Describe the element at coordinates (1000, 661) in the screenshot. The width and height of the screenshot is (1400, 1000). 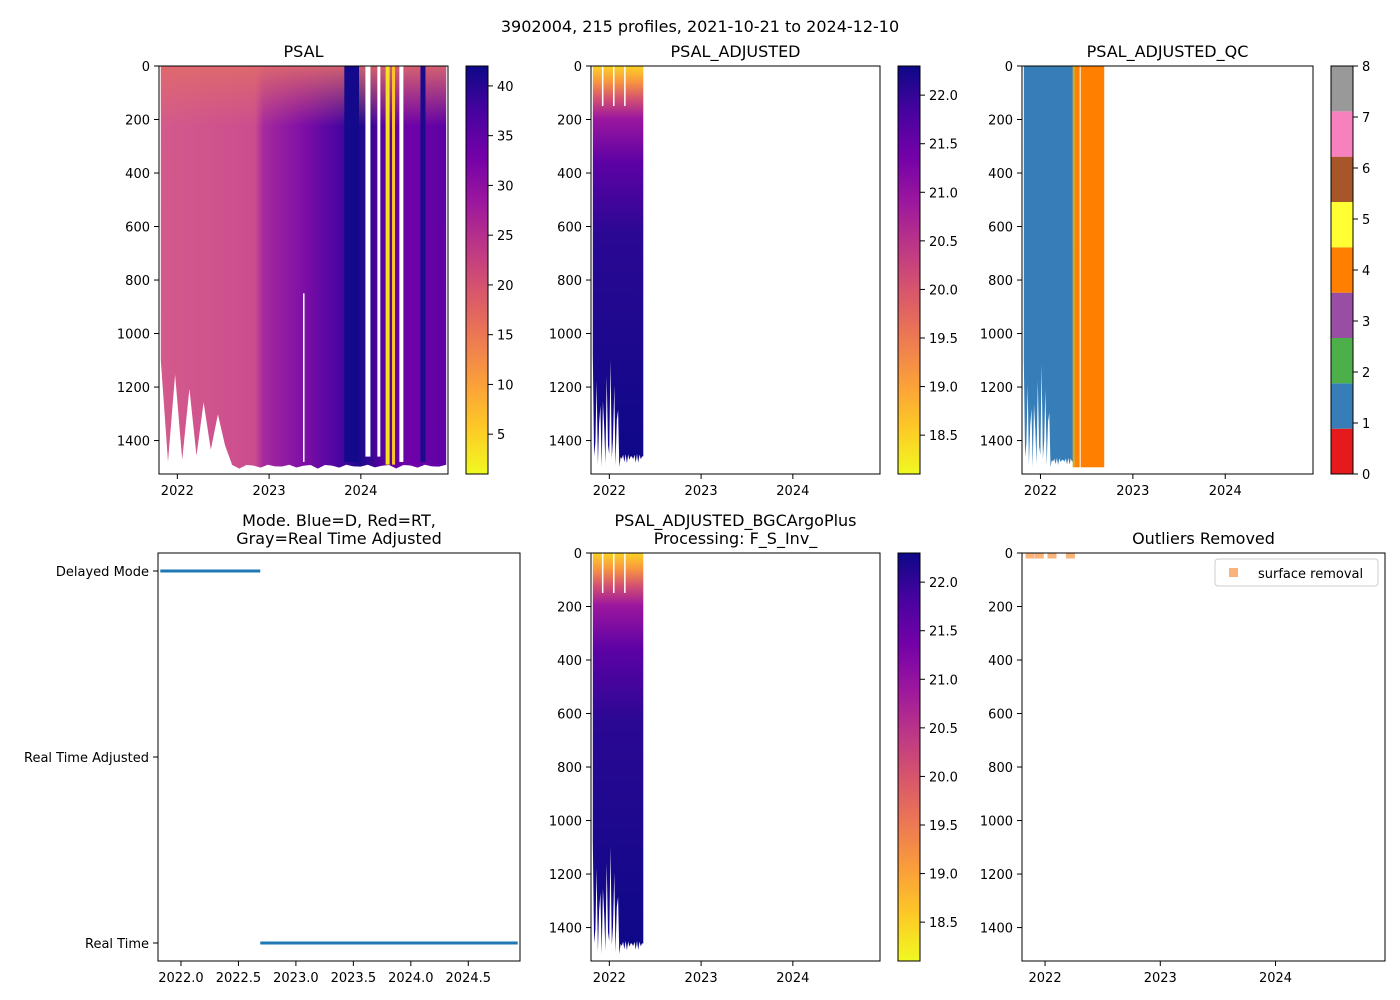
I see `outliers-ytick-label: 400` at that location.